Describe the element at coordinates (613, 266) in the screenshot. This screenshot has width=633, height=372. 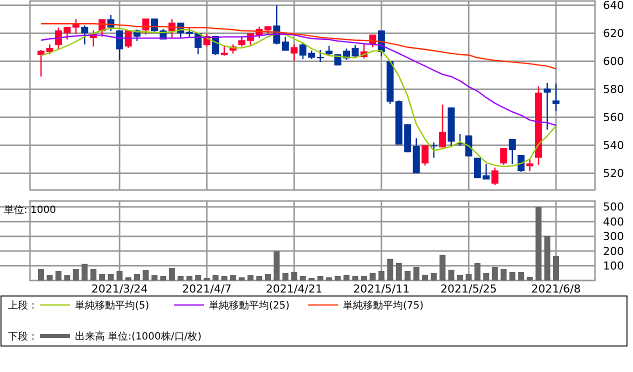
I see `y-tick-label: 100` at that location.